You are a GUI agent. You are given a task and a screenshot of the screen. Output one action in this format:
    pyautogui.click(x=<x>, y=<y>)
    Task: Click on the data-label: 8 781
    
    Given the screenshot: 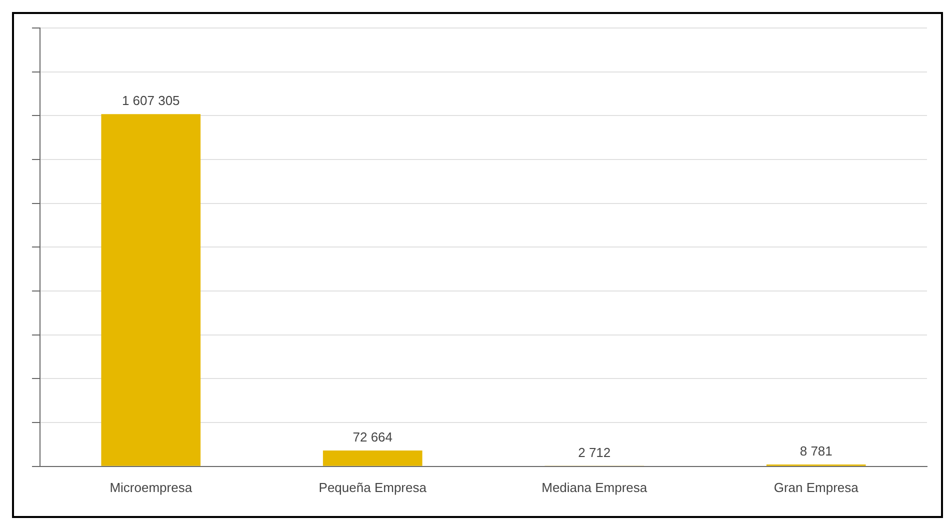 What is the action you would take?
    pyautogui.click(x=816, y=451)
    